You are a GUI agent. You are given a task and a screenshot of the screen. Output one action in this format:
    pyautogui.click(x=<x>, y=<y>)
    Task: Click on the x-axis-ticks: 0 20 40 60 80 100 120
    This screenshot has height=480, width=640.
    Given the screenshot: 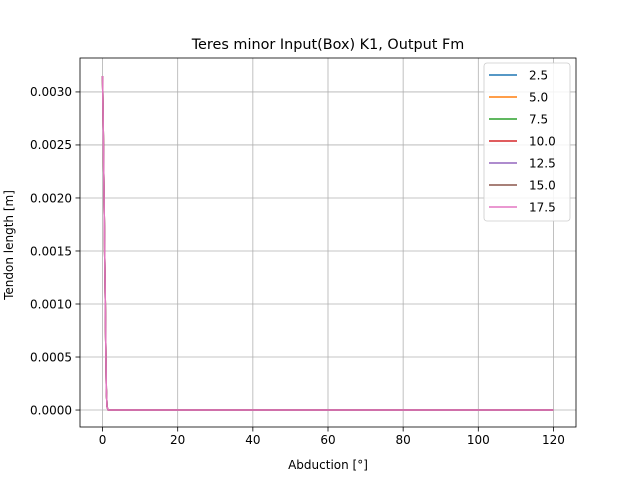 What is the action you would take?
    pyautogui.click(x=332, y=437)
    